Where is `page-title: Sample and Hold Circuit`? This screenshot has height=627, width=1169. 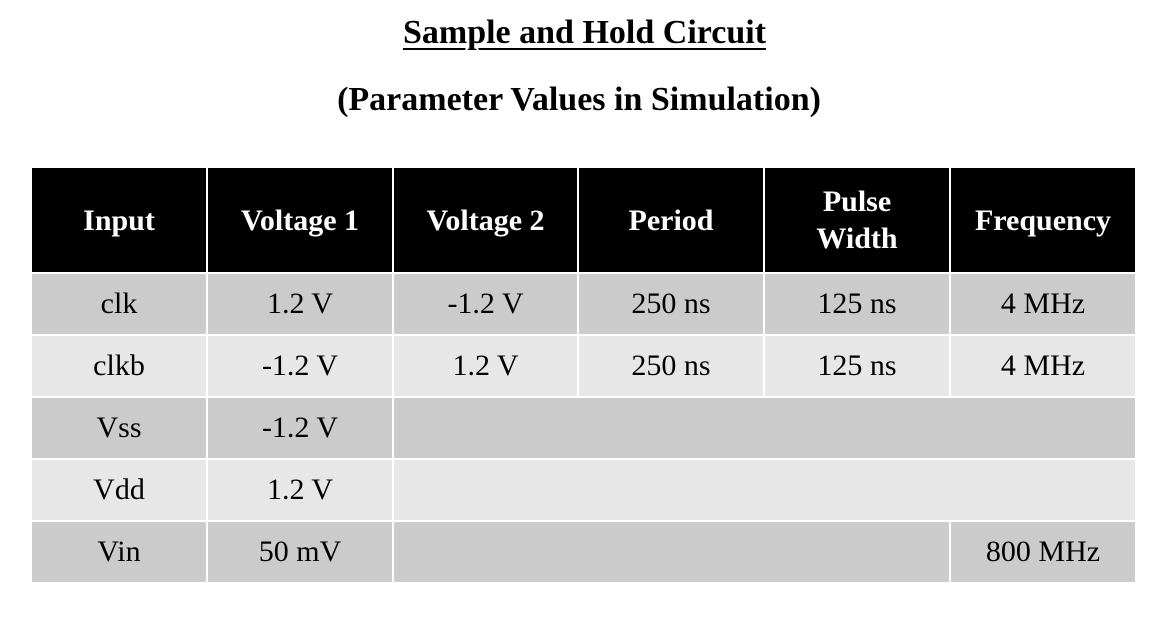 page-title: Sample and Hold Circuit is located at coordinates (584, 33).